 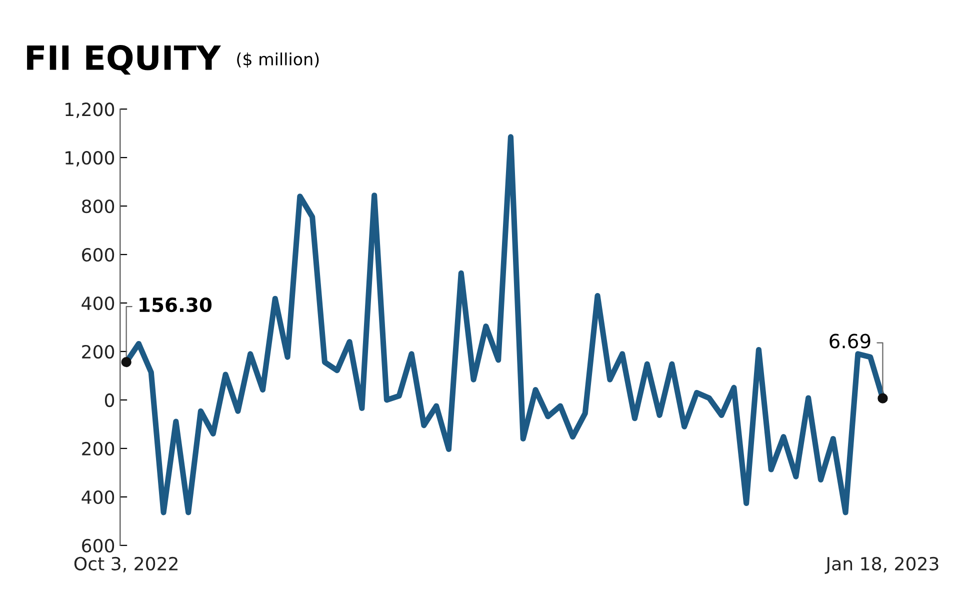 I want to click on x-tick-label: Oct 3, 2022, so click(x=126, y=564).